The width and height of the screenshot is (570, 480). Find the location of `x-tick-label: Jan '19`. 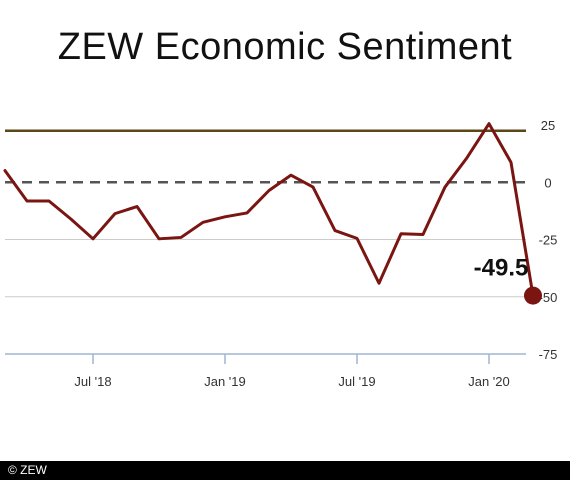

x-tick-label: Jan '19 is located at coordinates (225, 381).